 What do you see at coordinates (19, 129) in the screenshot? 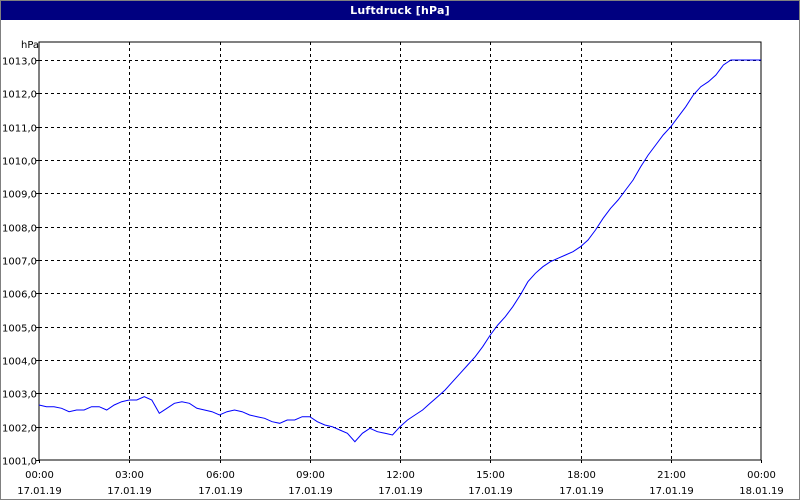
I see `y-tick-label: 1011,0` at bounding box center [19, 129].